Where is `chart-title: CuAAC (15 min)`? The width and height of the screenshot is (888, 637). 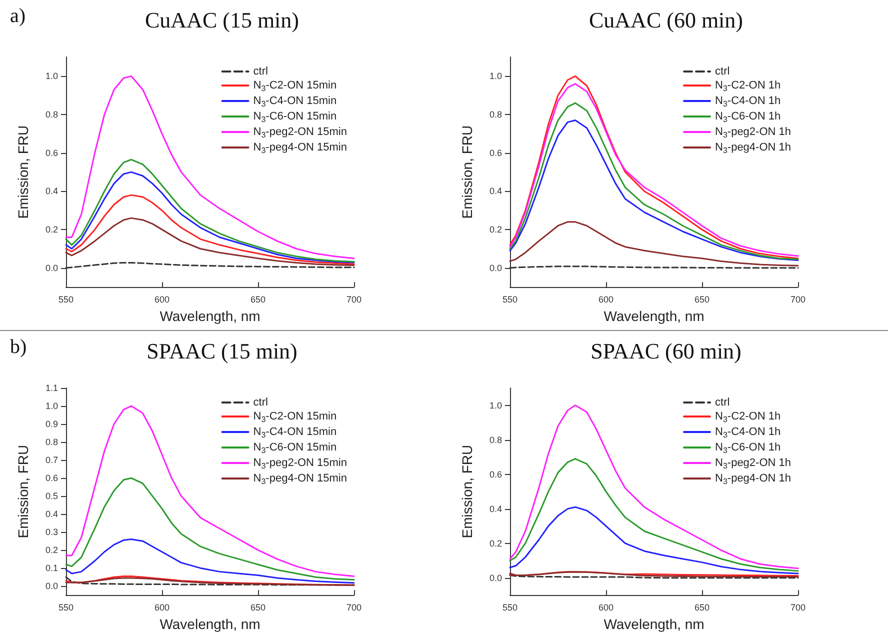
chart-title: CuAAC (15 min) is located at coordinates (222, 20).